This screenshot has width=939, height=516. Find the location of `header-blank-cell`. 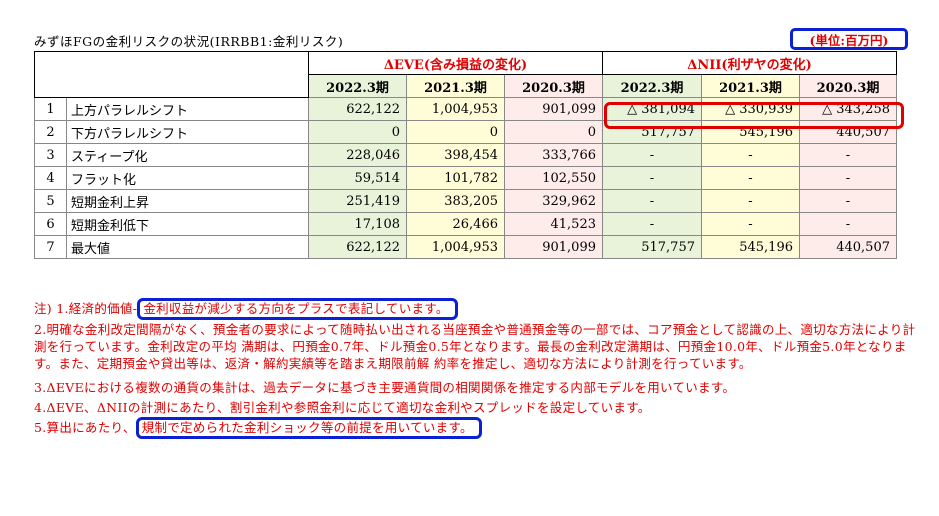

header-blank-cell is located at coordinates (172, 75).